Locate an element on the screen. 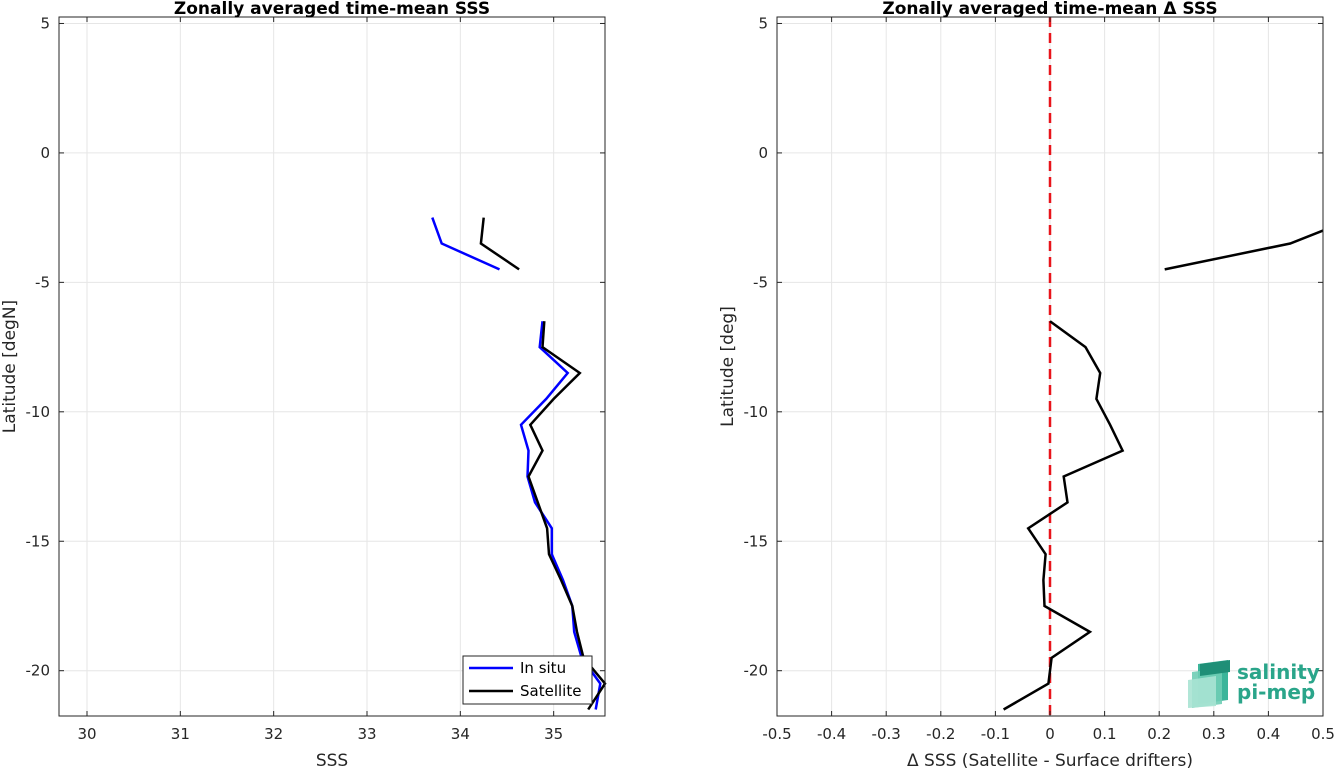 This screenshot has height=769, width=1336. chart-title: Zonally averaged time-mean SSS is located at coordinates (332, 9).